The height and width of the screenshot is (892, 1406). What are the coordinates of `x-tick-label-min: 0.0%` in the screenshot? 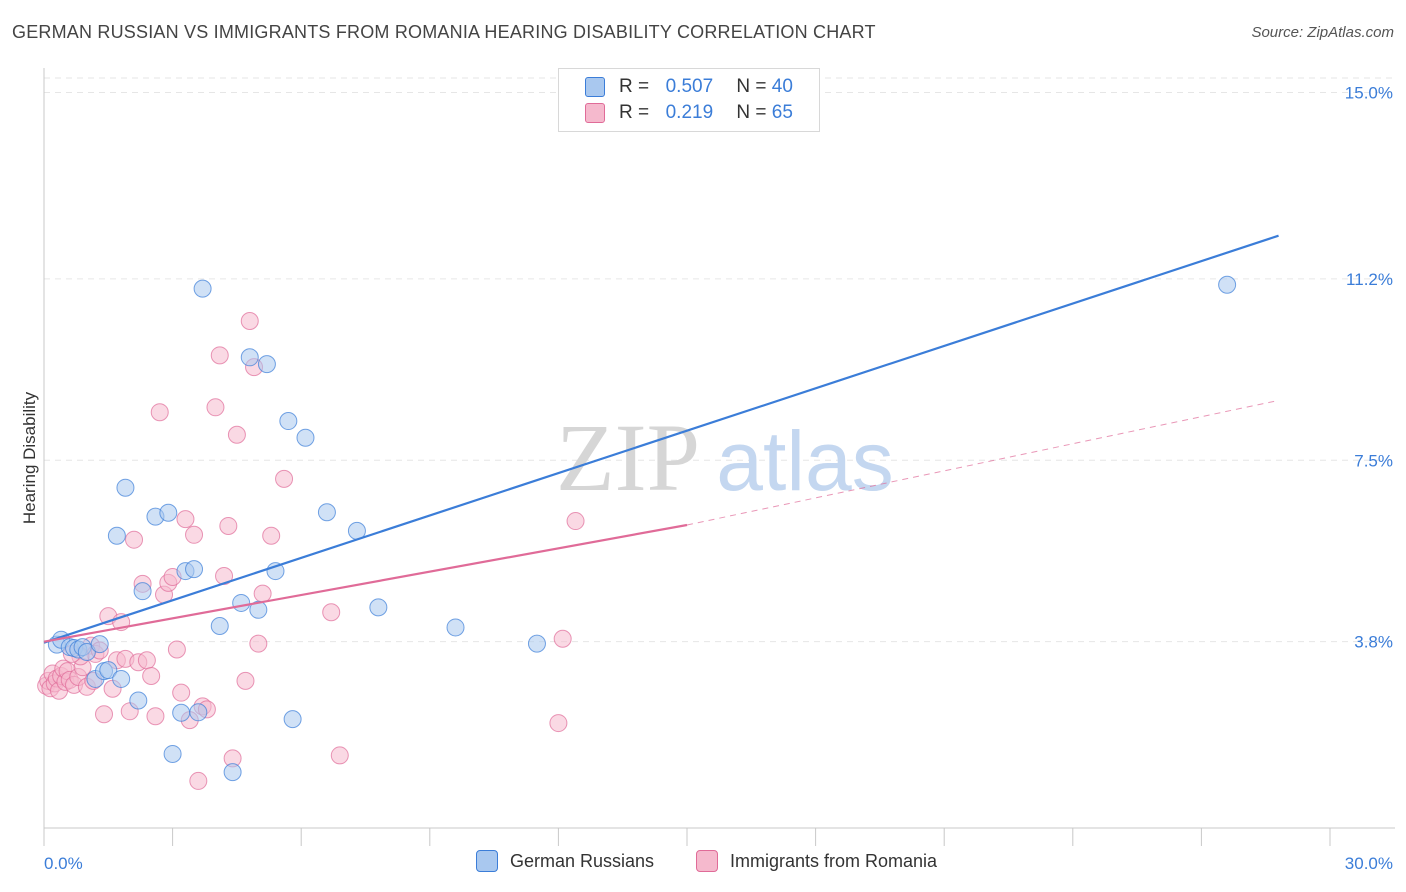 It's located at (63, 863).